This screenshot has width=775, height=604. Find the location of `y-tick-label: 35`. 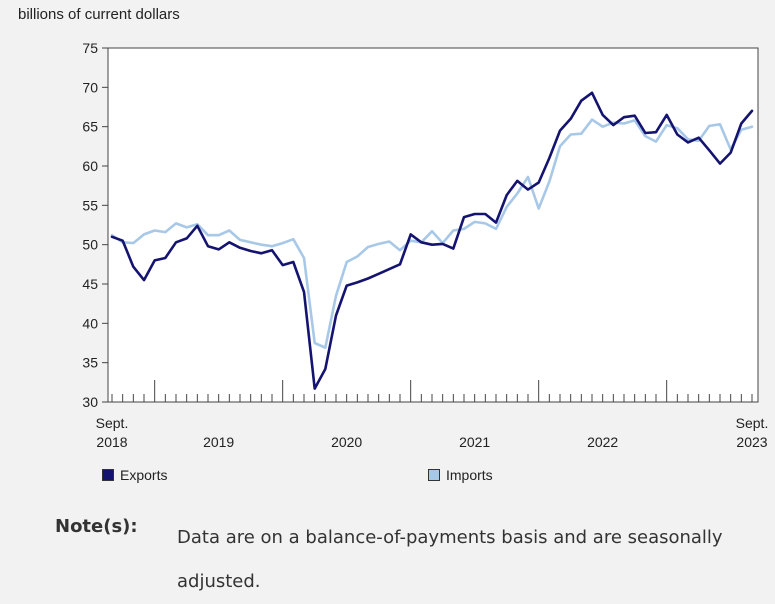

y-tick-label: 35 is located at coordinates (90, 363).